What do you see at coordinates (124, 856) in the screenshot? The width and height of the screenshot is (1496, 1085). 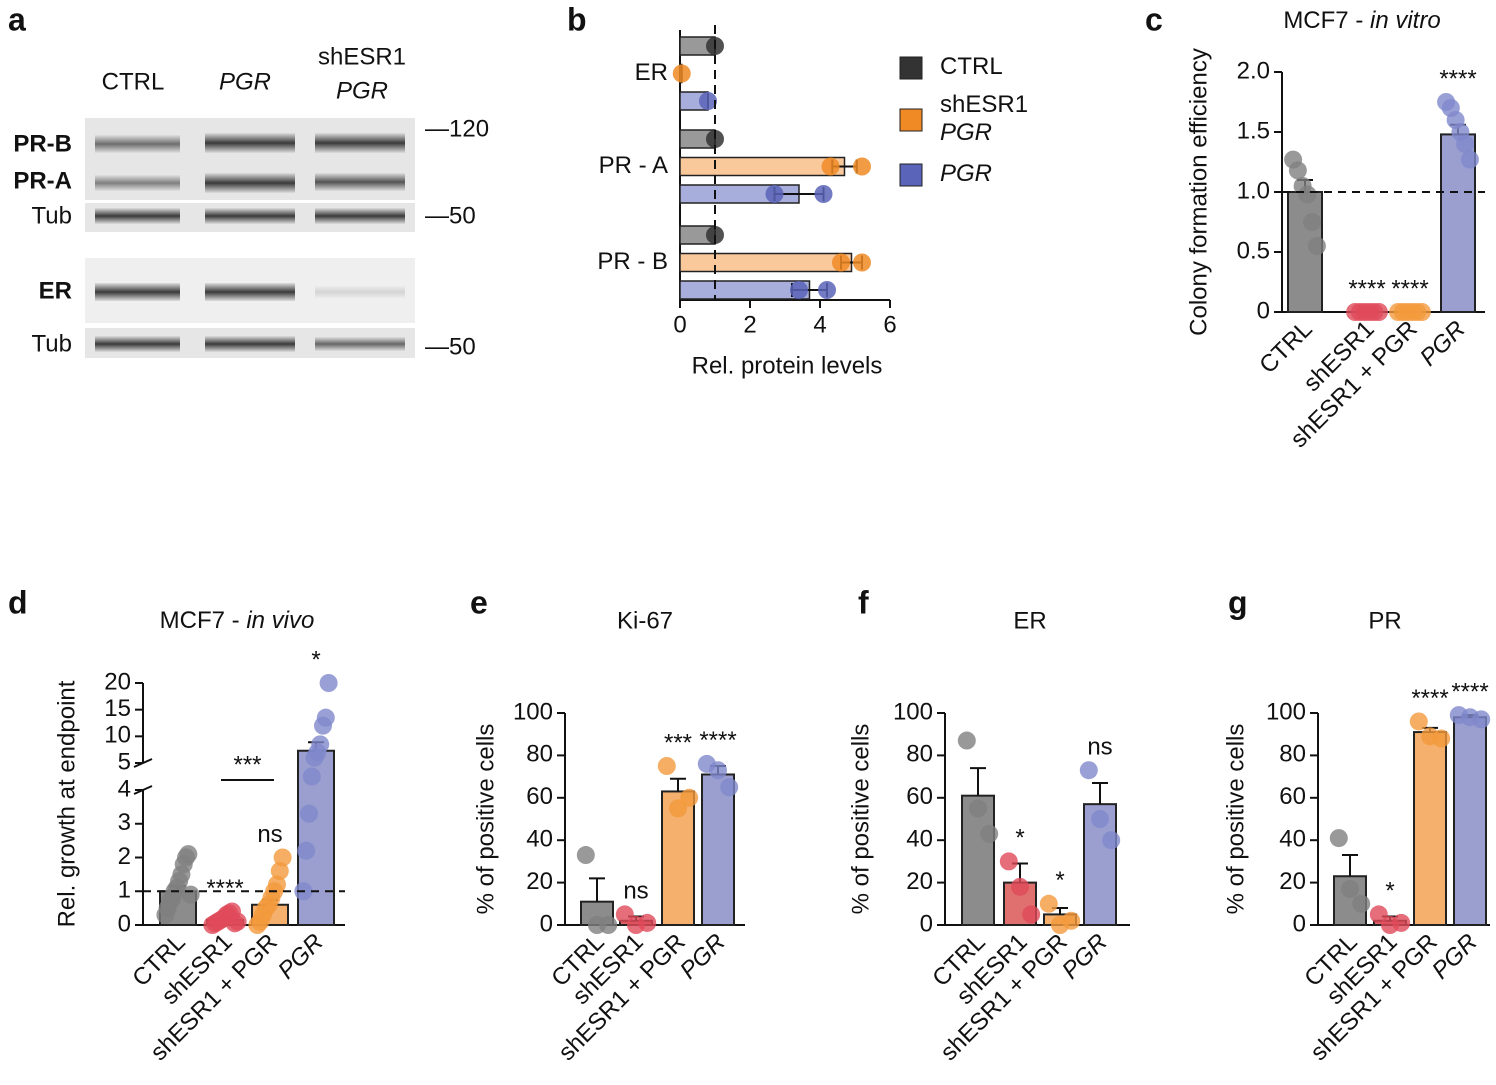 I see `y-tick-label: 2` at bounding box center [124, 856].